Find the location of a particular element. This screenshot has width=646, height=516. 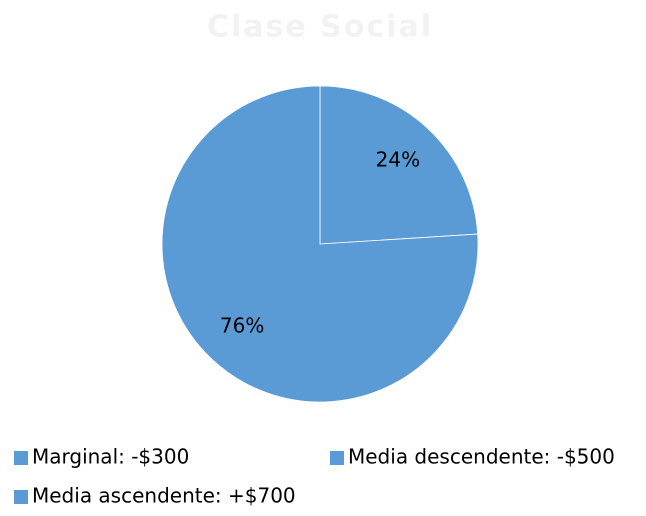

legend-label: Marginal: -$300 is located at coordinates (110, 457).